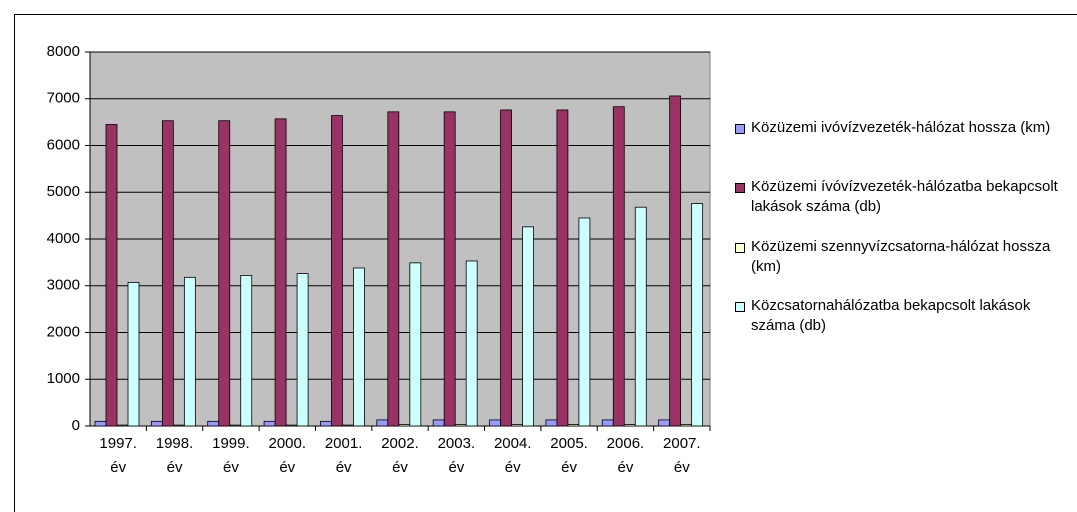  Describe the element at coordinates (231, 455) in the screenshot. I see `x-tick-label: 1999. év` at that location.